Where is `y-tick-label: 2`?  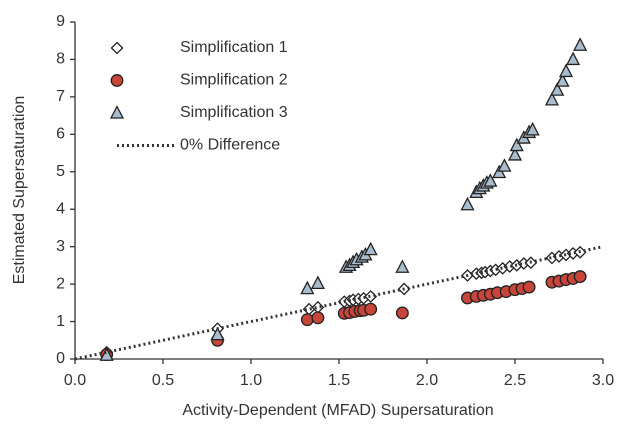
y-tick-label: 2 is located at coordinates (60, 283).